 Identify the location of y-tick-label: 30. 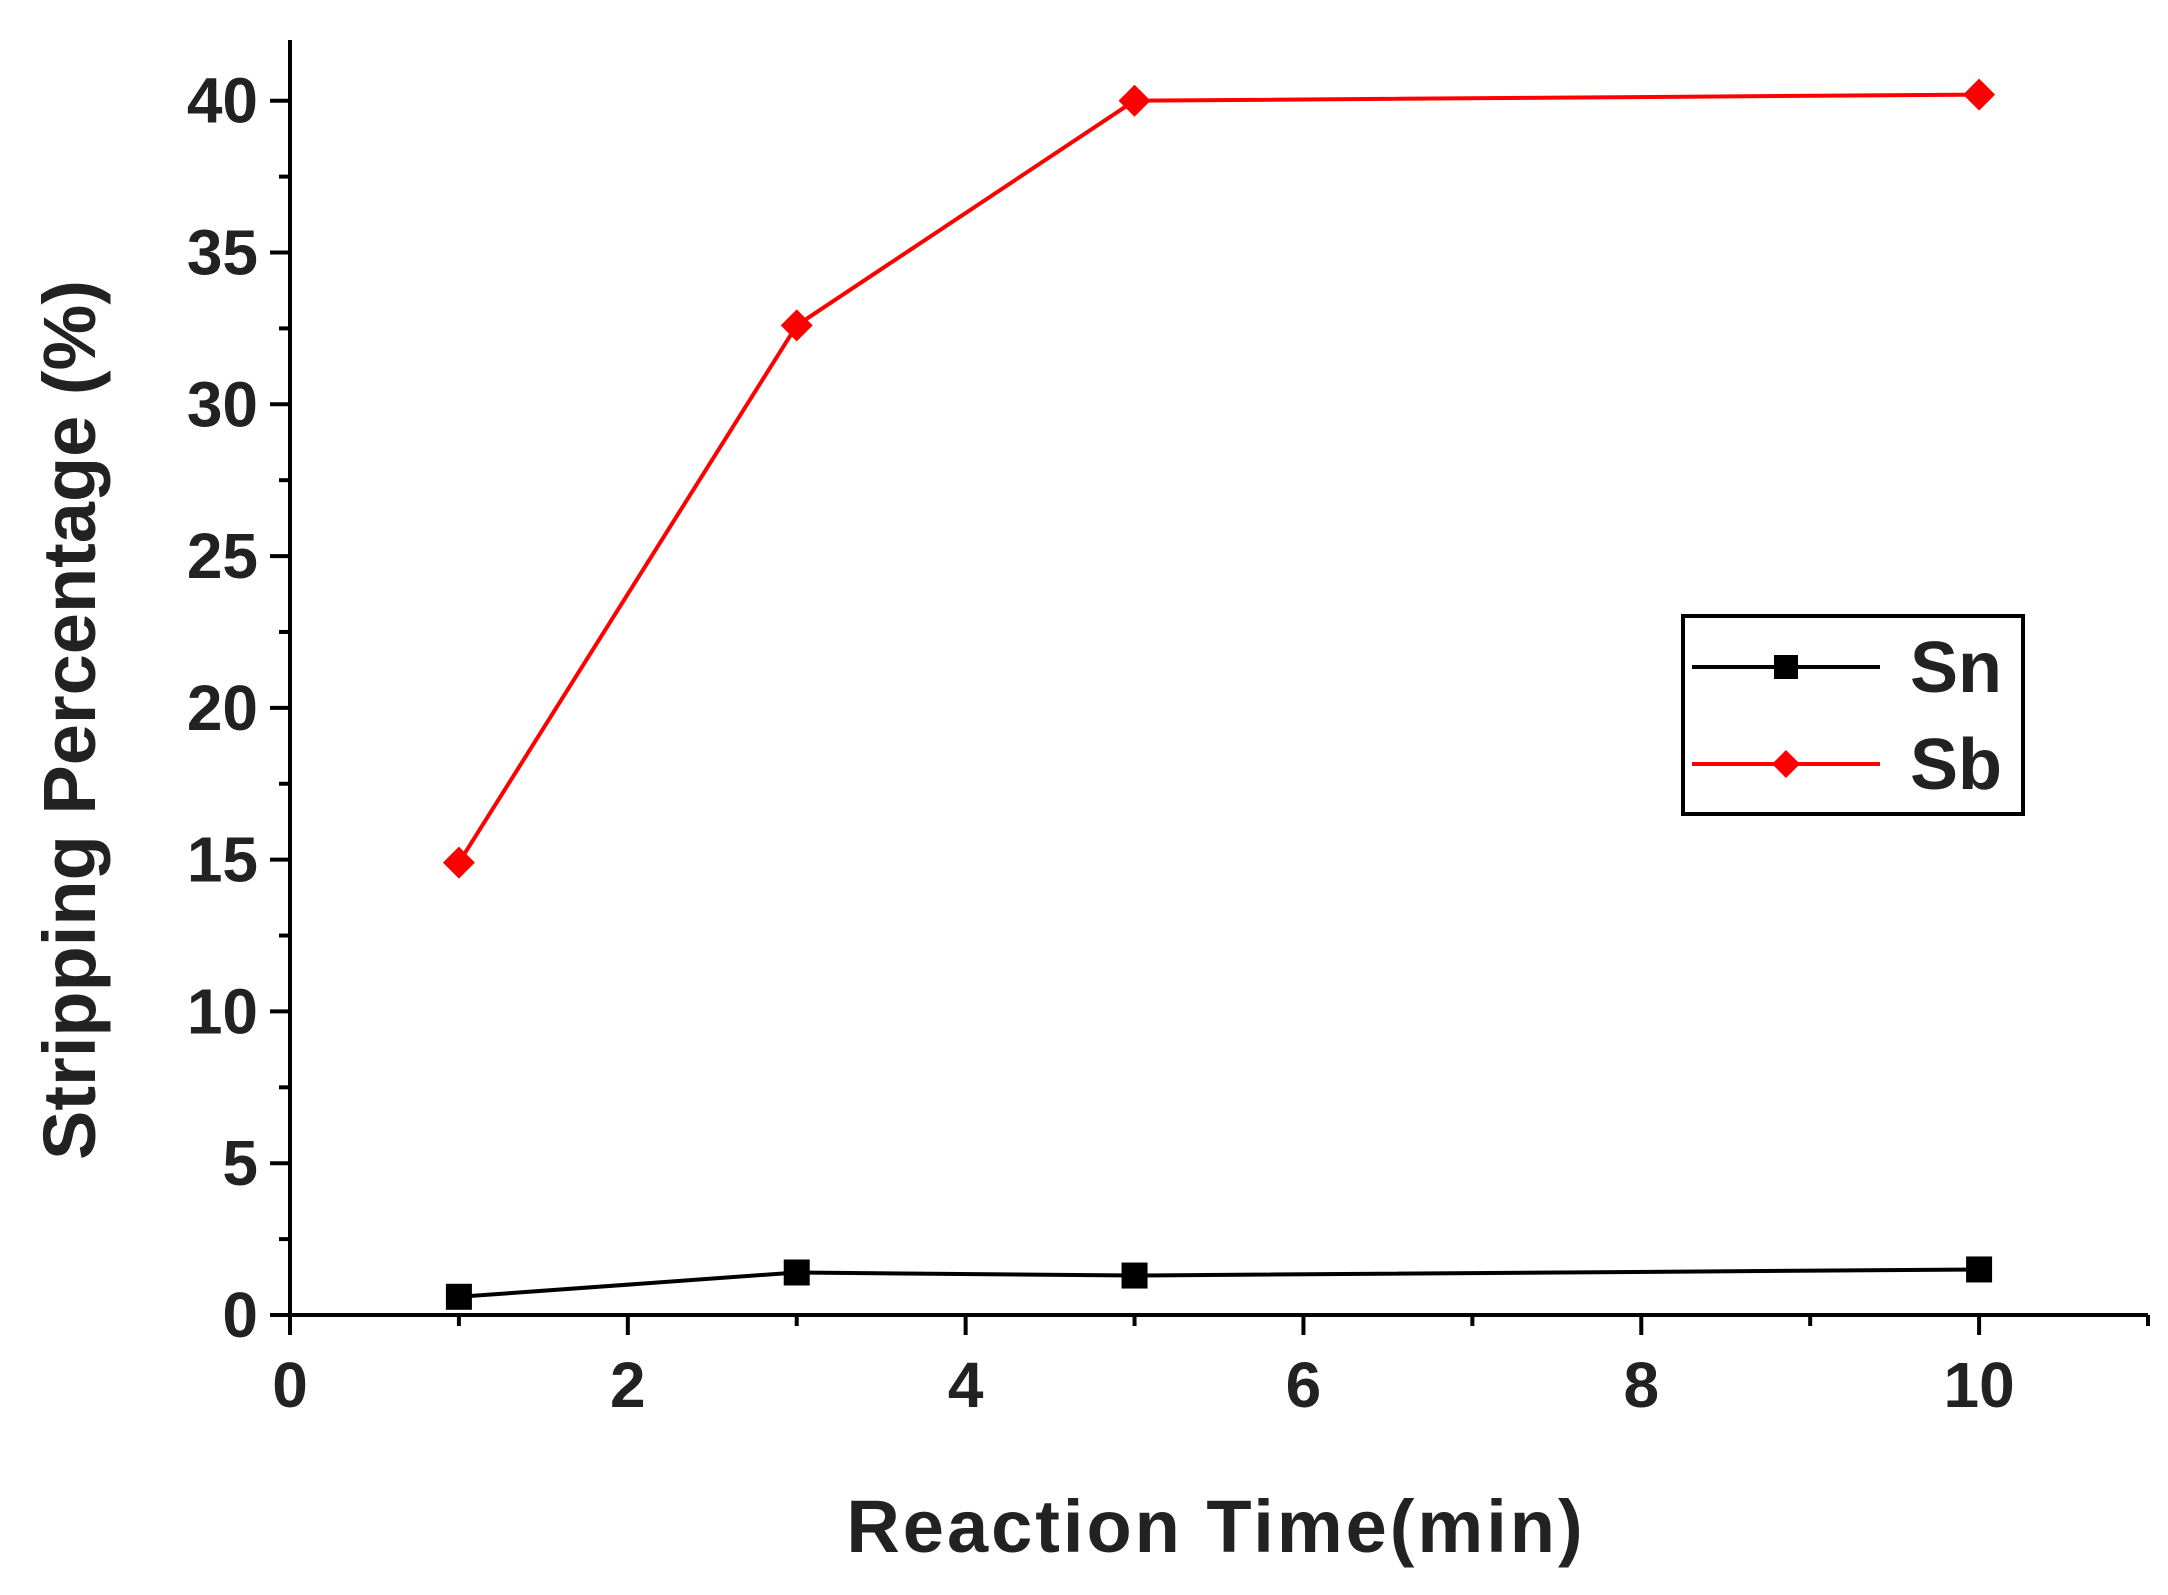
(222, 404).